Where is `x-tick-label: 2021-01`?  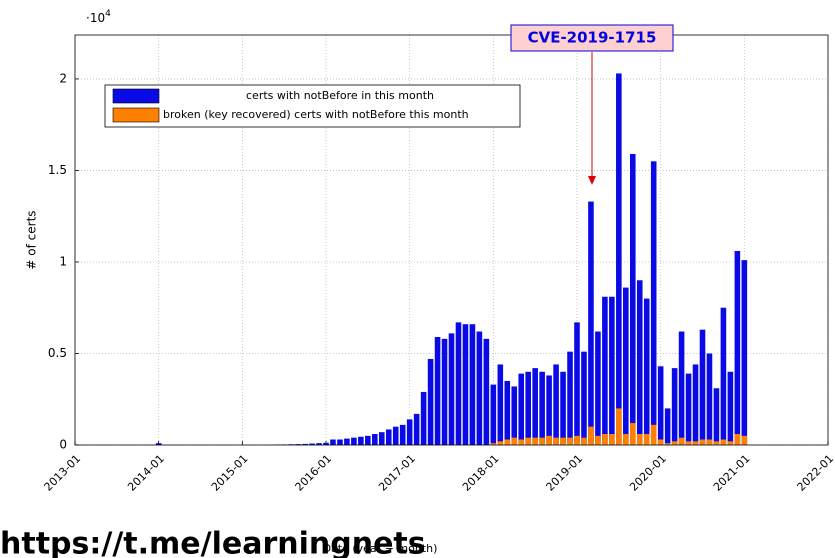
x-tick-label: 2021-01 is located at coordinates (732, 473).